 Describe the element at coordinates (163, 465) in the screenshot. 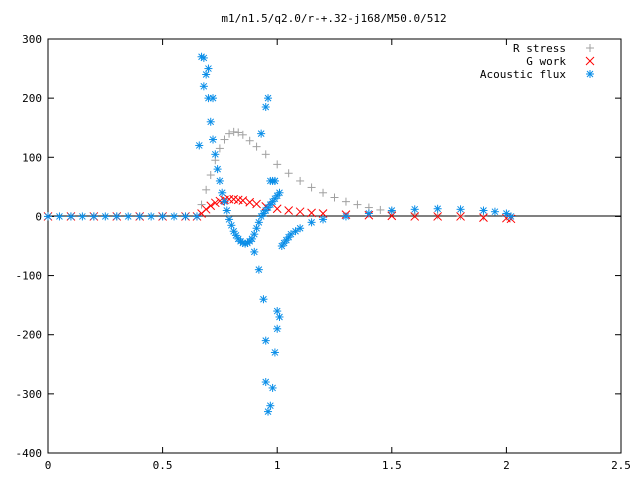

I see `x-tick-label: 0.5` at that location.